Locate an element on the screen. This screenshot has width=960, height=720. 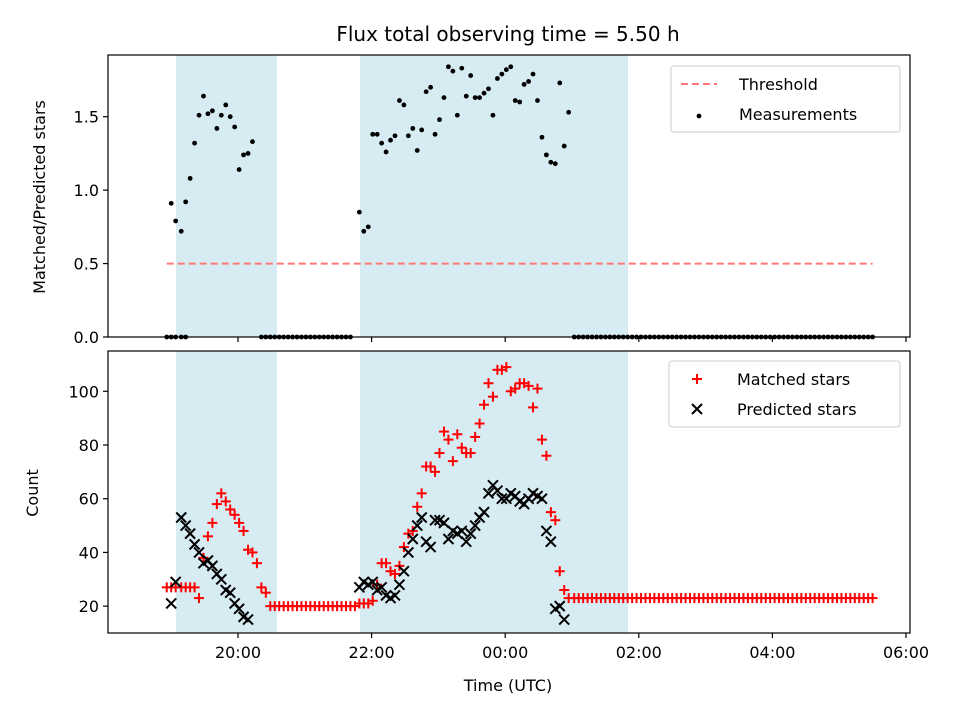
top-y-tick-label: 1.0 is located at coordinates (86, 190).